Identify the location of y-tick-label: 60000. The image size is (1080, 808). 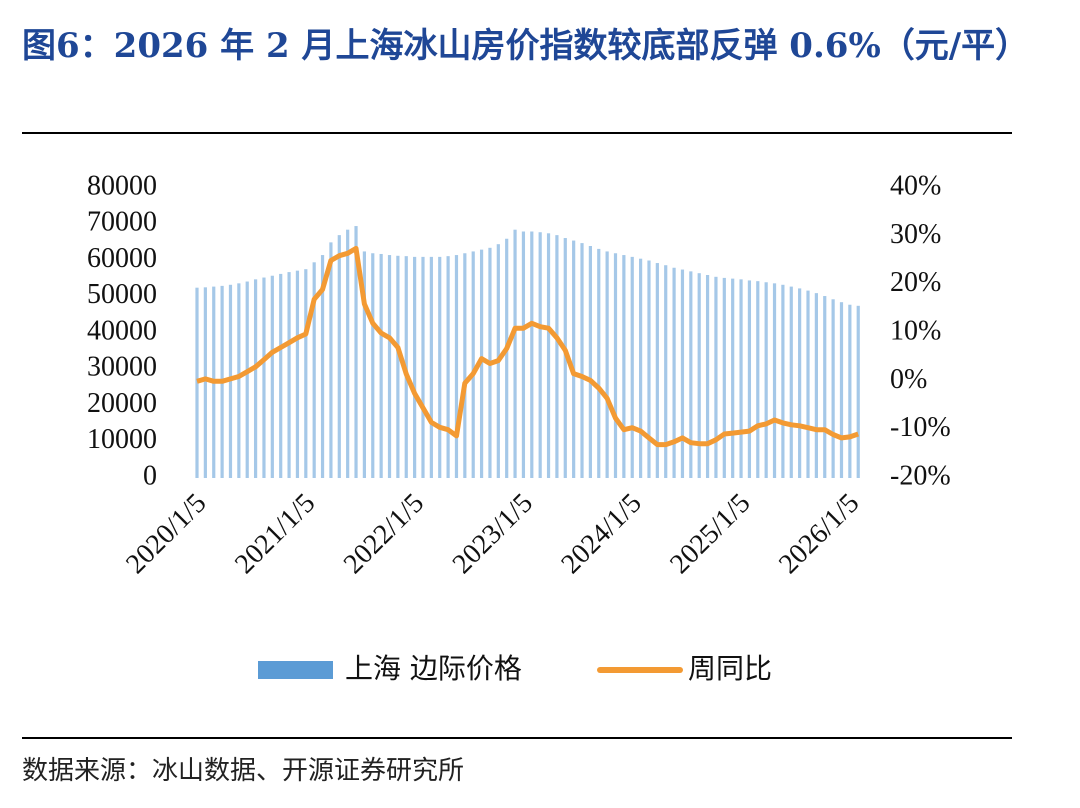
(122, 258).